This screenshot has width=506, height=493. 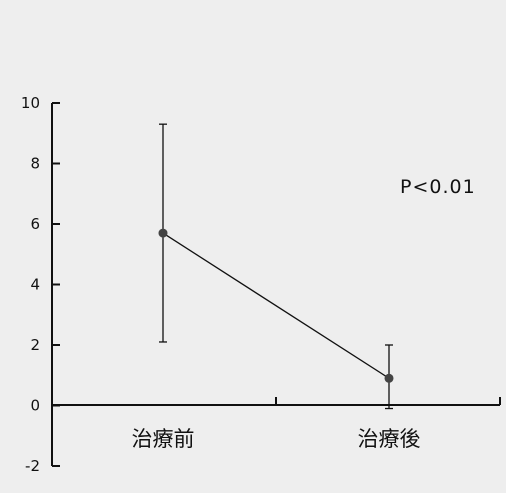 What do you see at coordinates (35, 164) in the screenshot?
I see `y-tick-label: 8` at bounding box center [35, 164].